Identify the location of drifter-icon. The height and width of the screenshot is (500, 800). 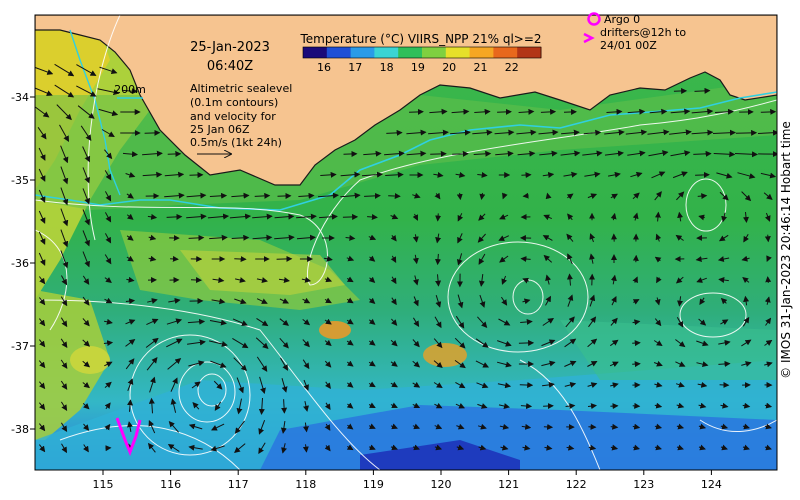
(589, 38).